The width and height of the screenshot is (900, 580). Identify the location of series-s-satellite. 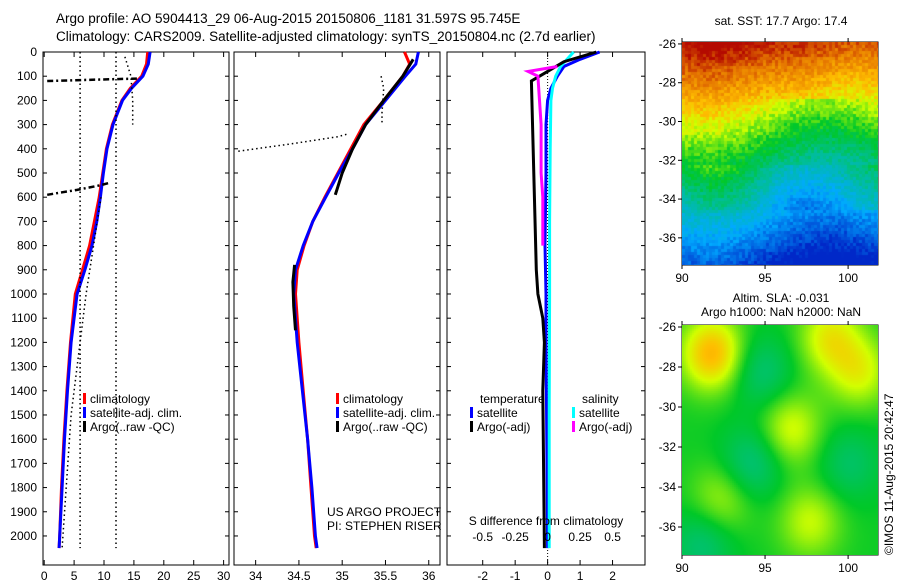
(561, 300).